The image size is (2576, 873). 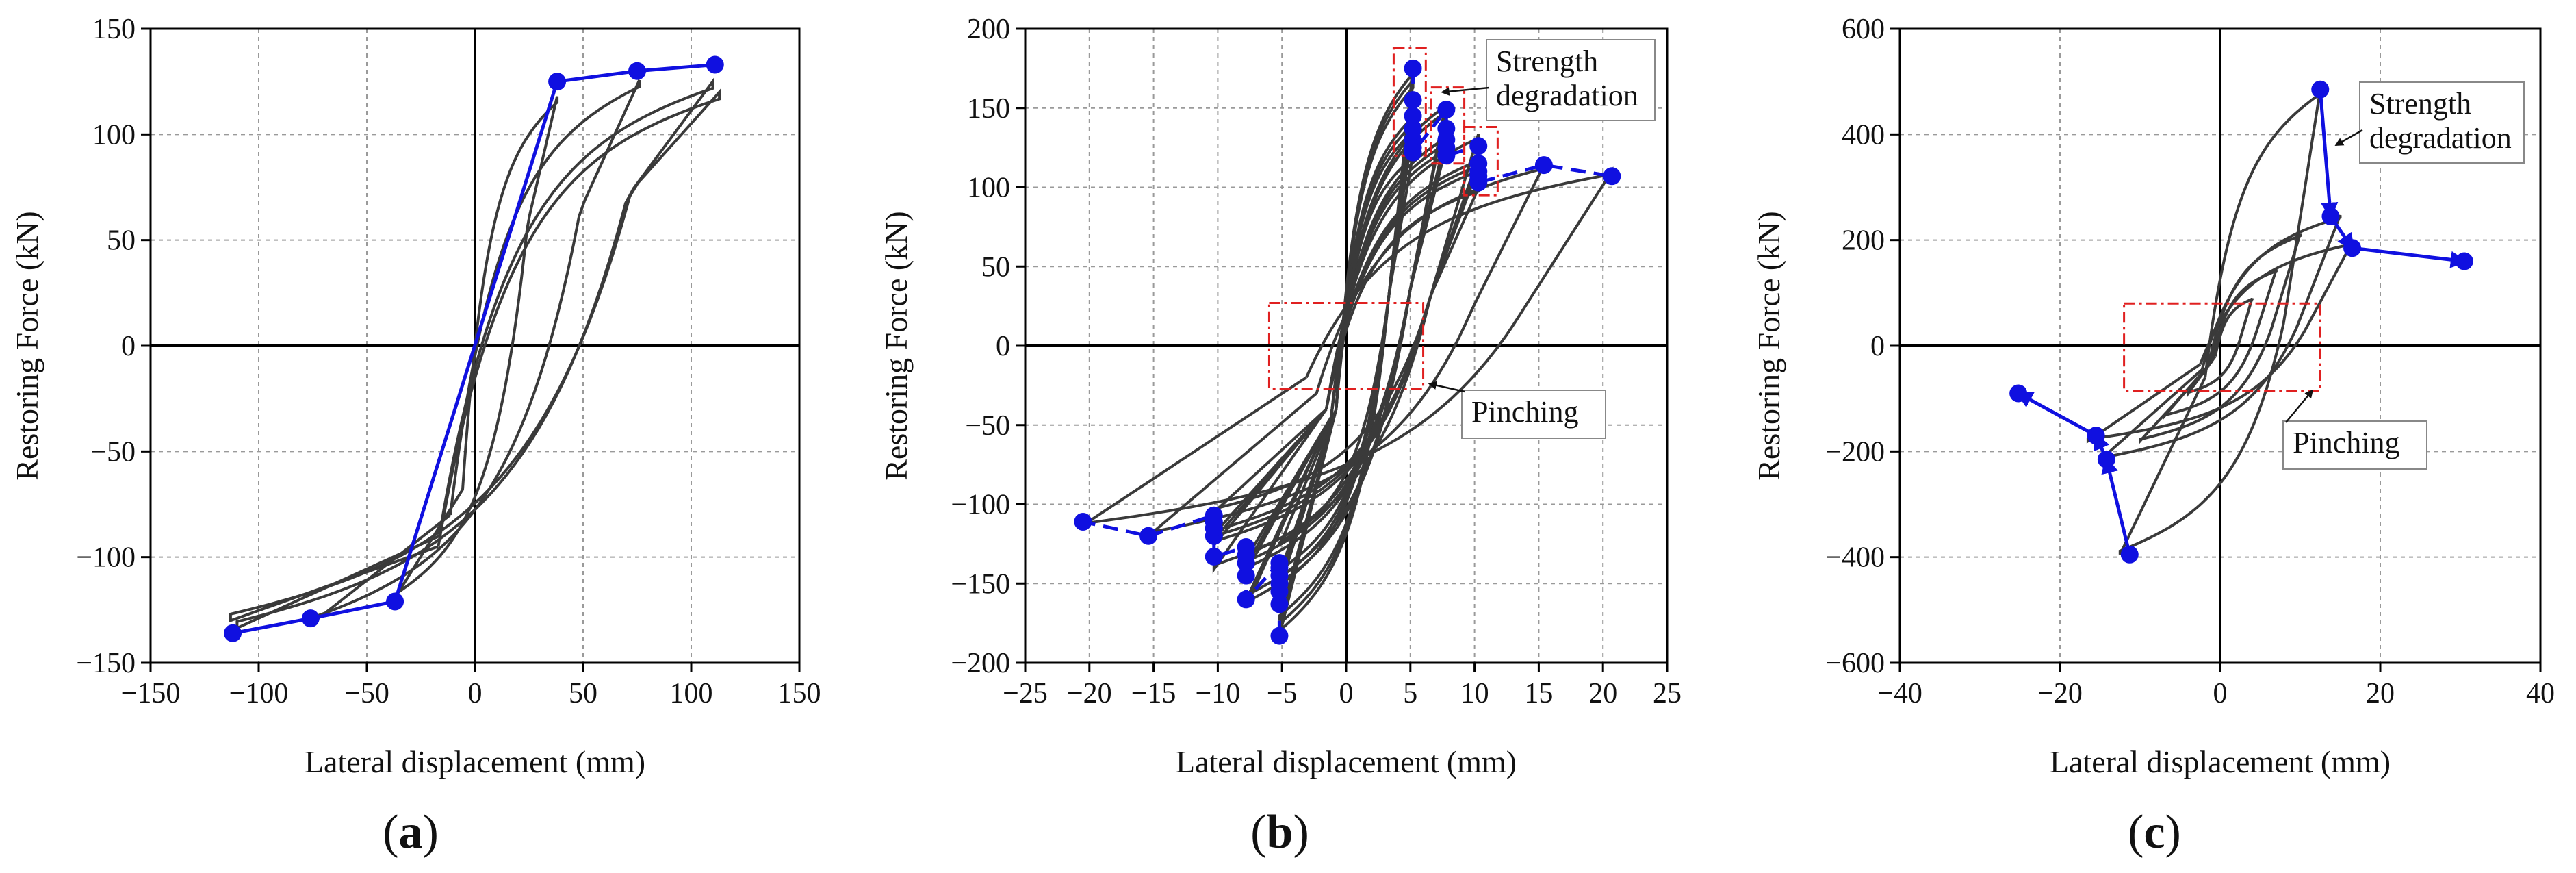 I want to click on y-tick-label: 200, so click(x=1864, y=241).